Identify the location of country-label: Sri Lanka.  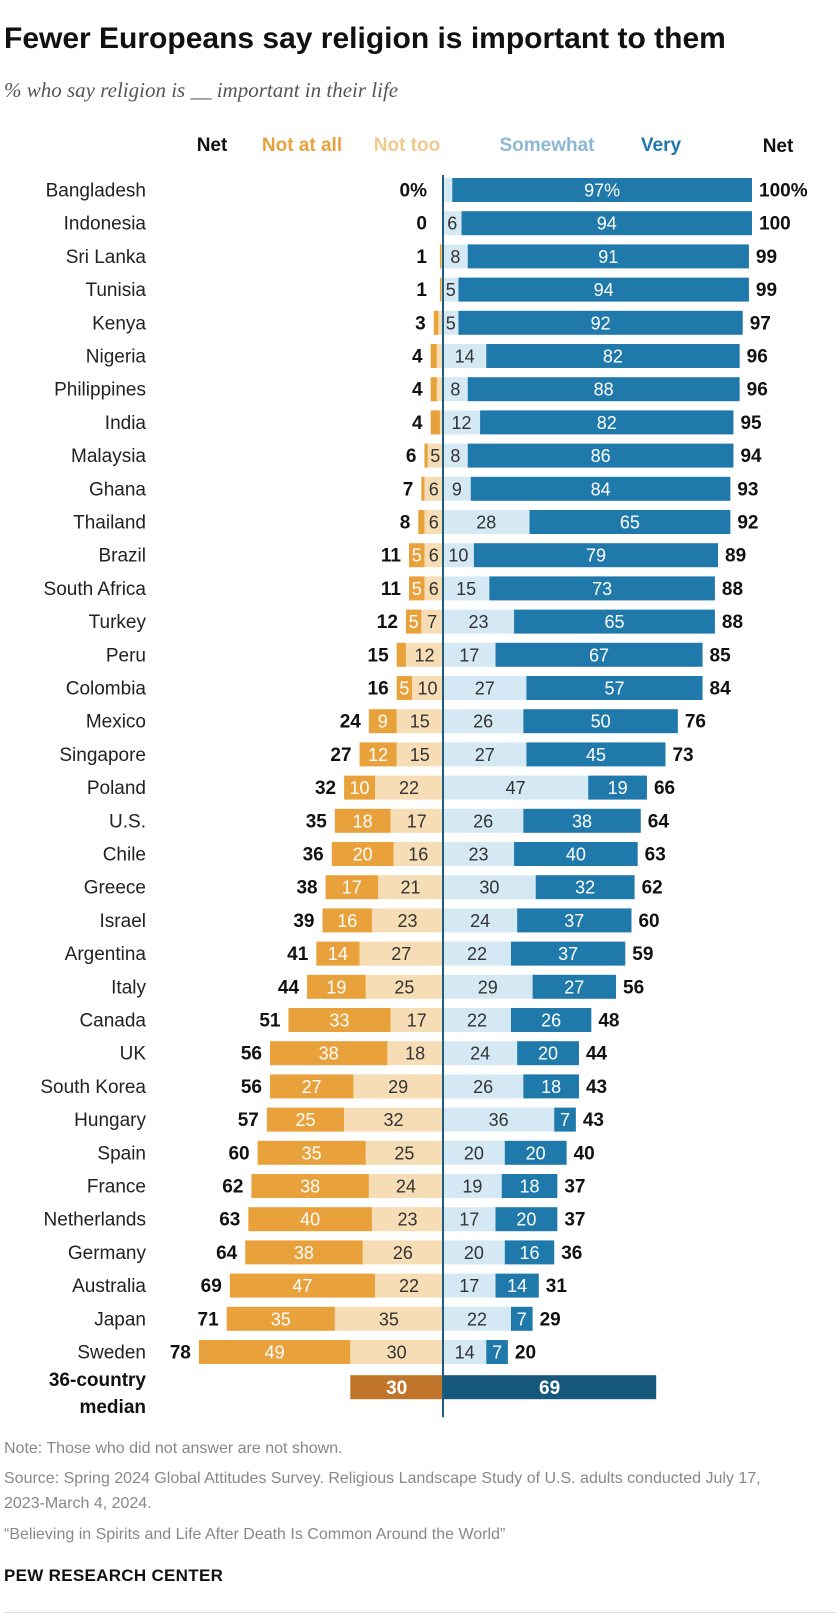
(106, 257).